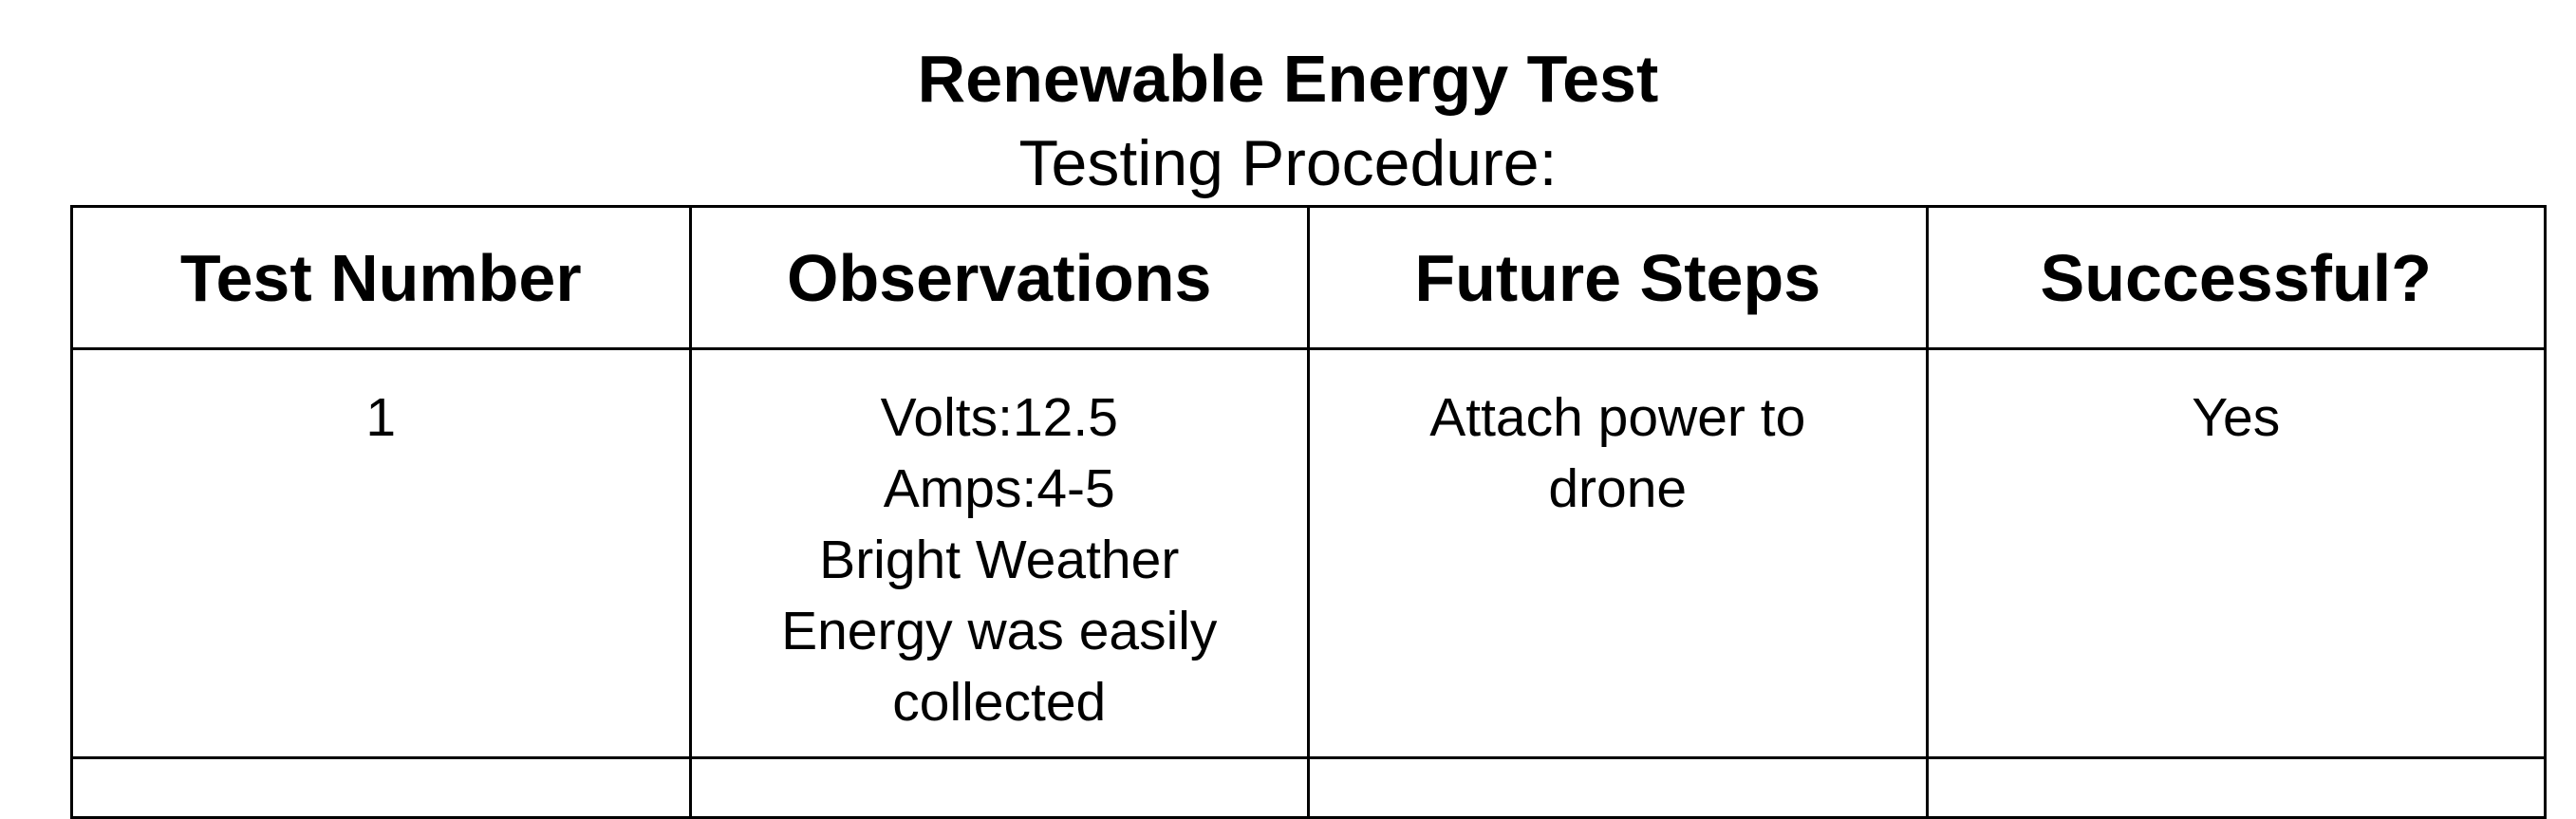 This screenshot has width=2576, height=819. Describe the element at coordinates (999, 702) in the screenshot. I see `observation-line: collected` at that location.